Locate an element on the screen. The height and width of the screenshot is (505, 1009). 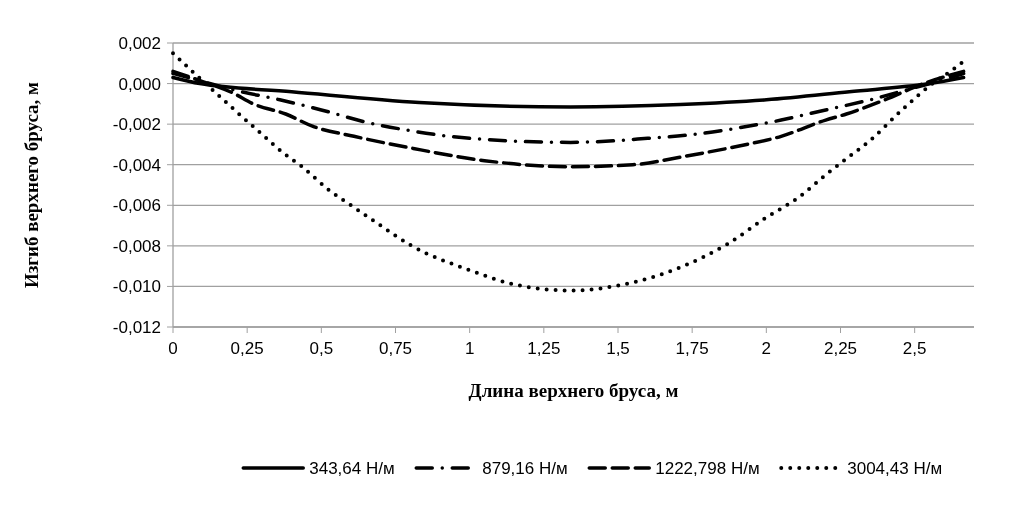
x-tick-label: 2,5 is located at coordinates (914, 348).